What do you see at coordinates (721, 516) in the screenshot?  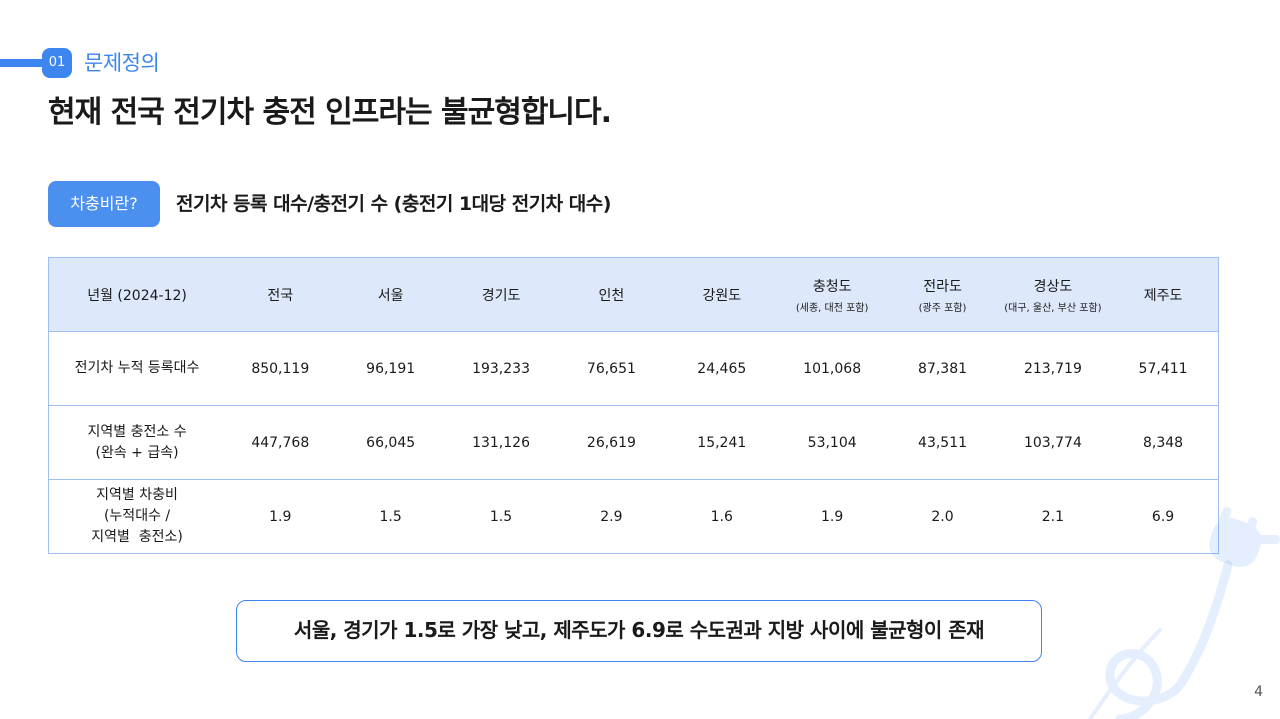 I see `table-cell: 1.6` at bounding box center [721, 516].